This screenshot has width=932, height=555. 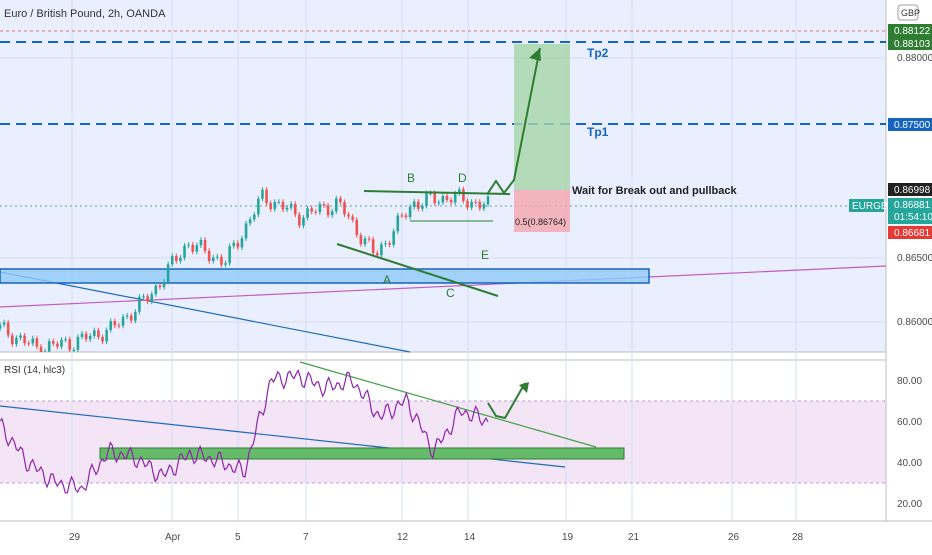 I want to click on point-e-label: E, so click(x=485, y=255).